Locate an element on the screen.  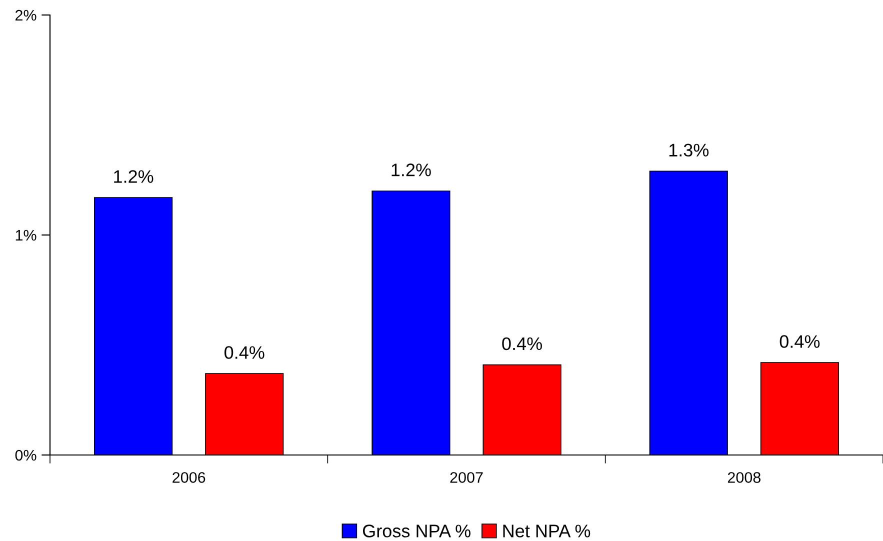
data-label: 1.3% is located at coordinates (689, 150).